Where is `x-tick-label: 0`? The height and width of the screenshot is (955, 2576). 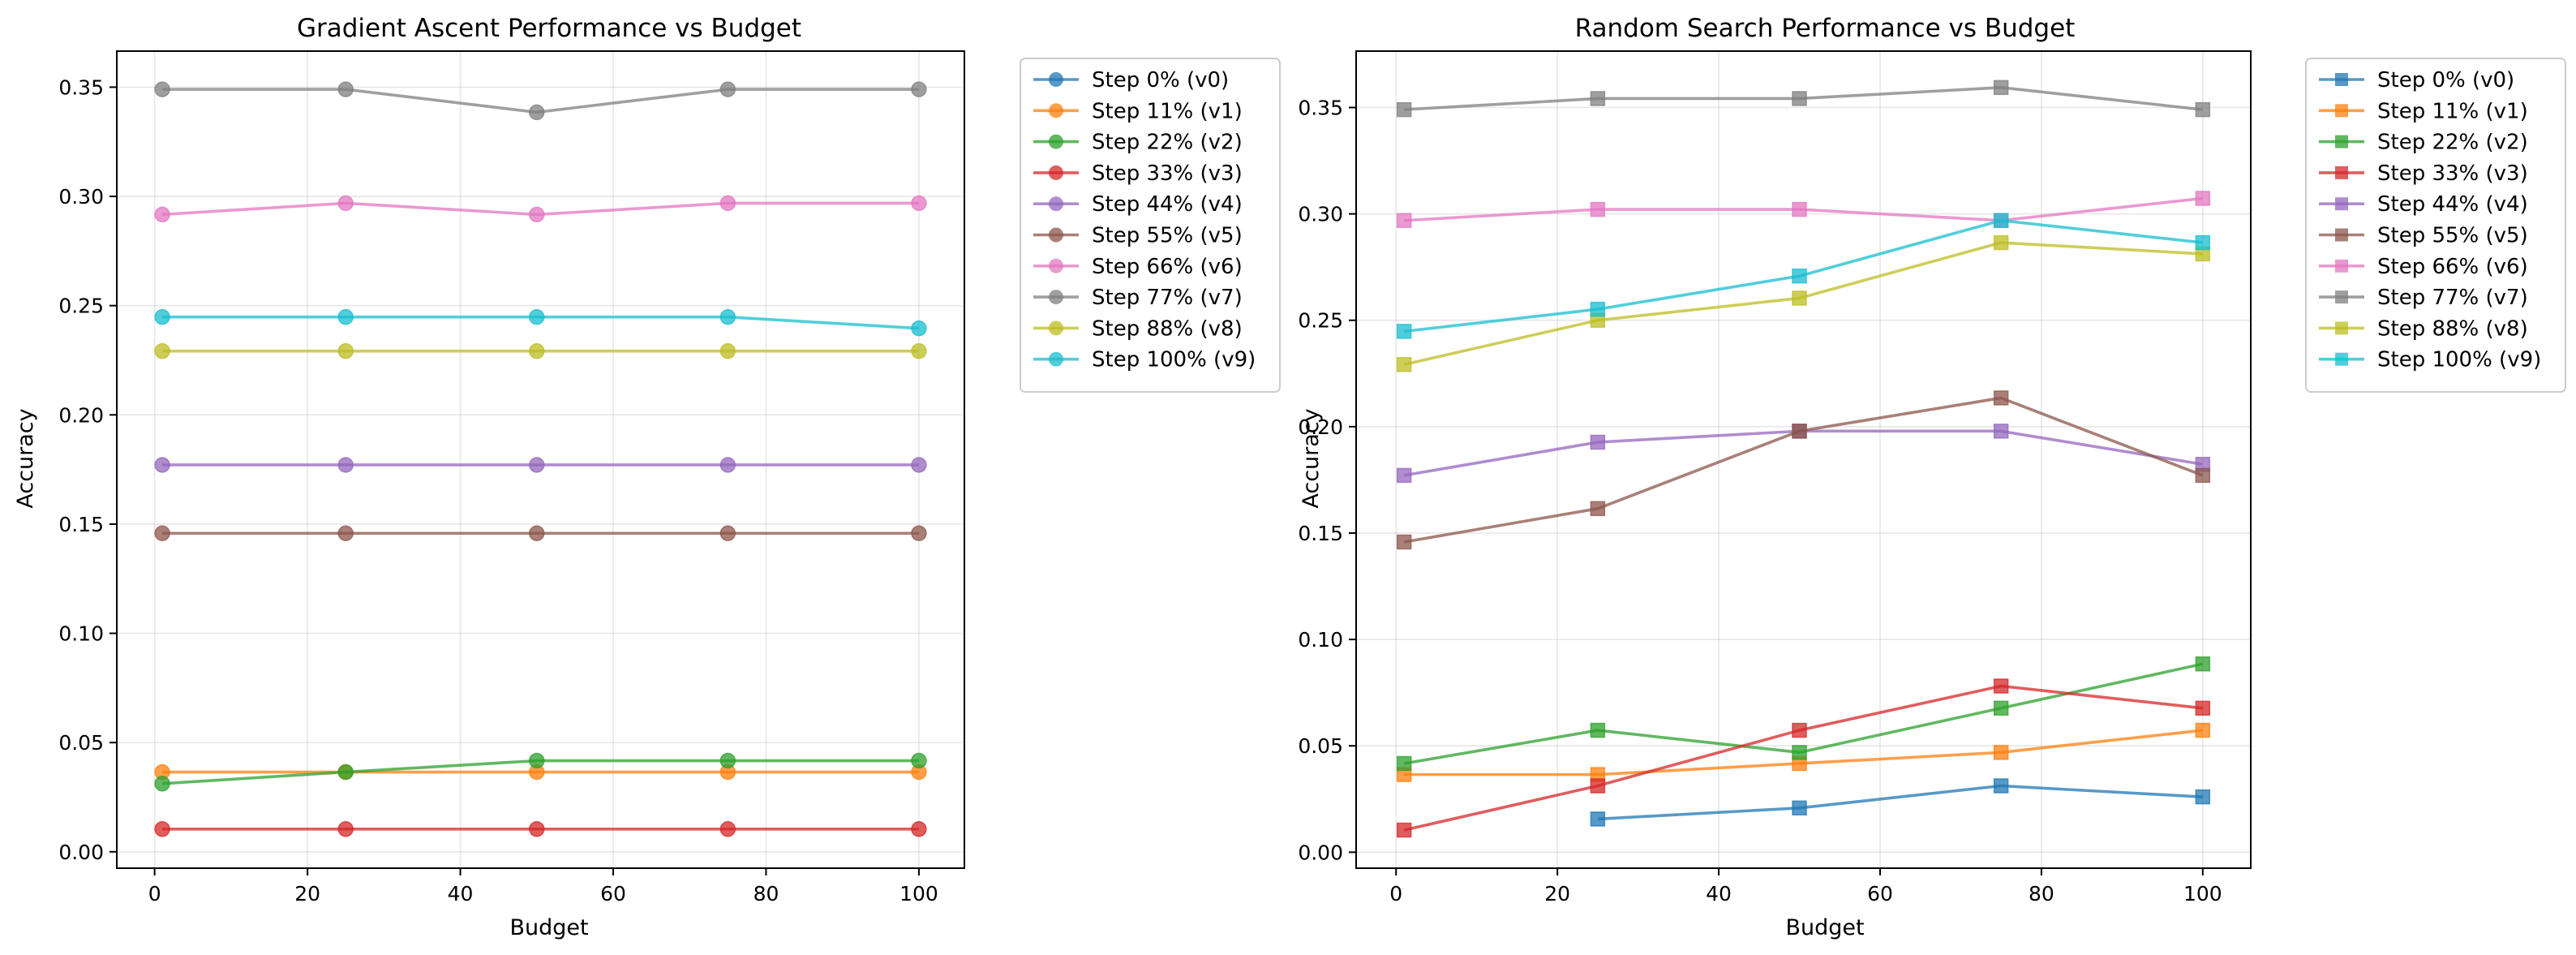
x-tick-label: 0 is located at coordinates (154, 894).